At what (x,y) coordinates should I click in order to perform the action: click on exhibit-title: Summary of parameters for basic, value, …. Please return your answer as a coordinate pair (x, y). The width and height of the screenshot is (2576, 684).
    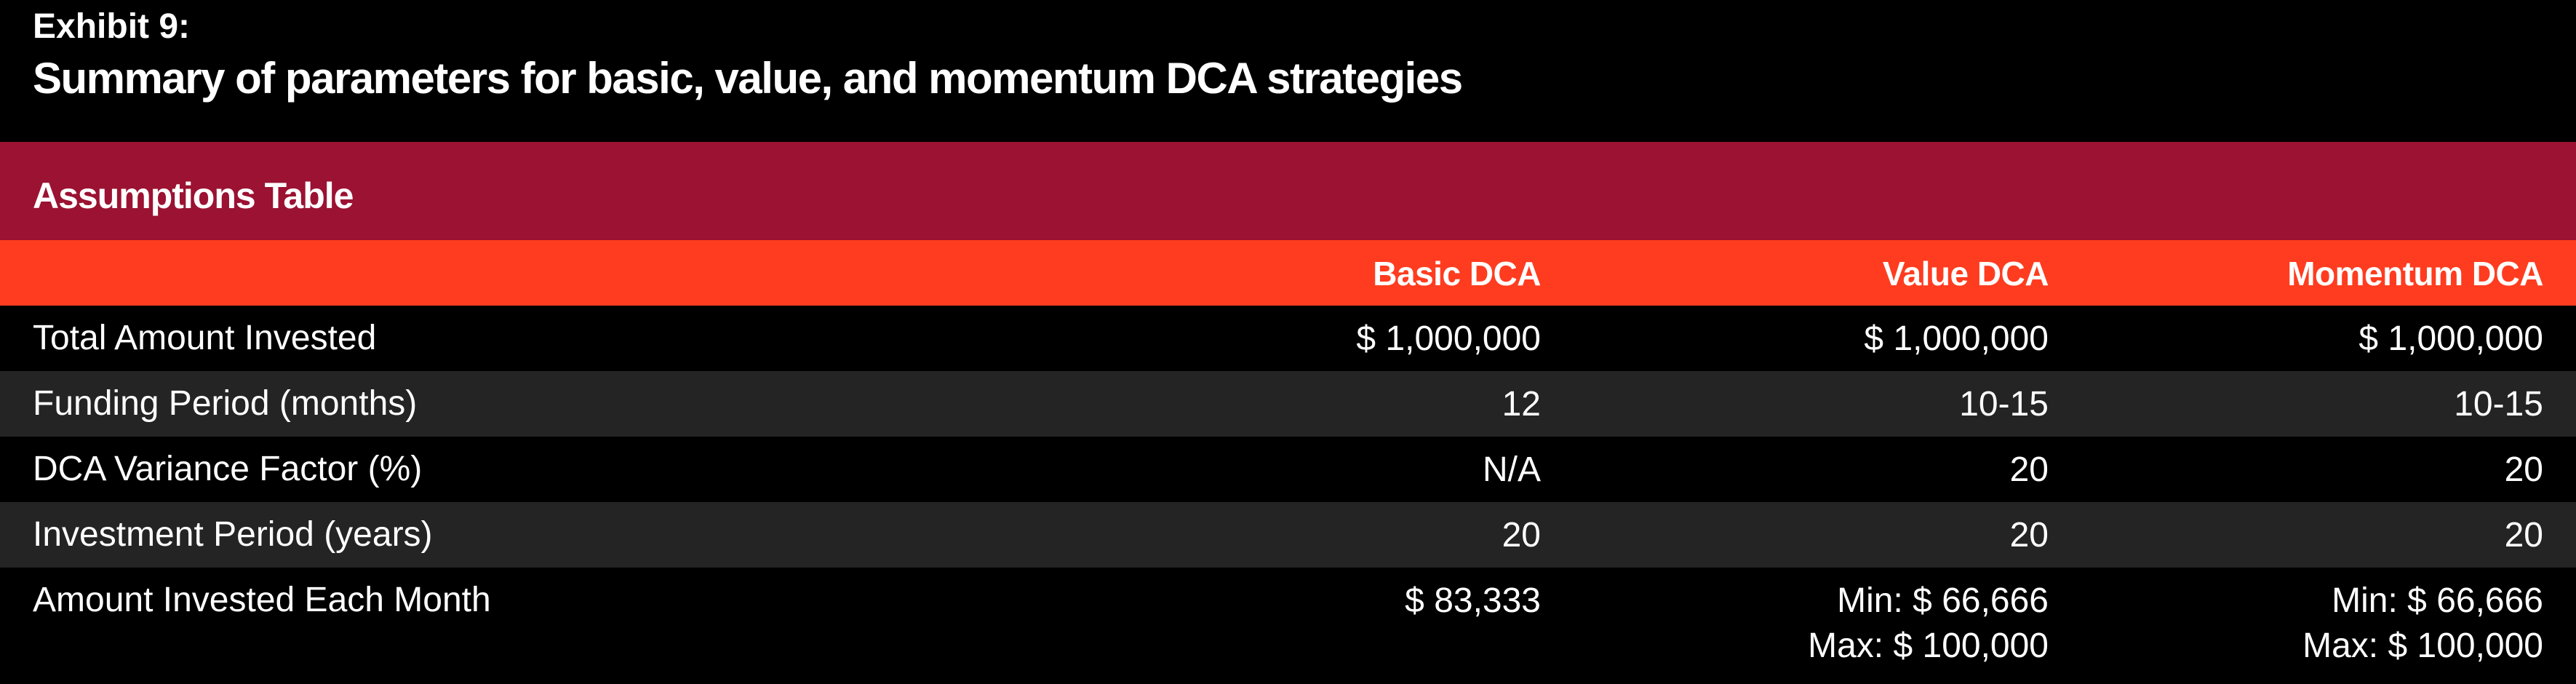
    Looking at the image, I should click on (748, 78).